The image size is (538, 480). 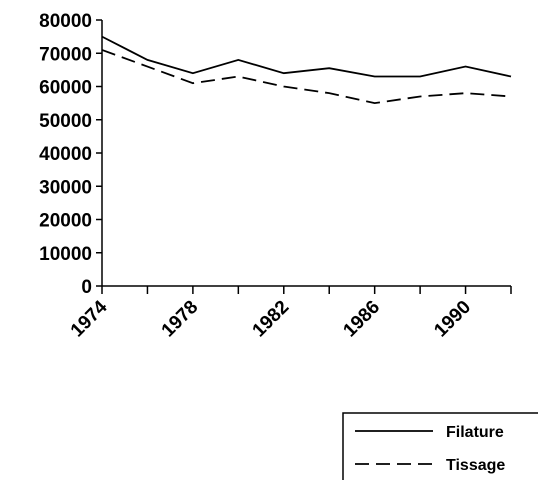 I want to click on x-tick-label: 1982, so click(x=271, y=319).